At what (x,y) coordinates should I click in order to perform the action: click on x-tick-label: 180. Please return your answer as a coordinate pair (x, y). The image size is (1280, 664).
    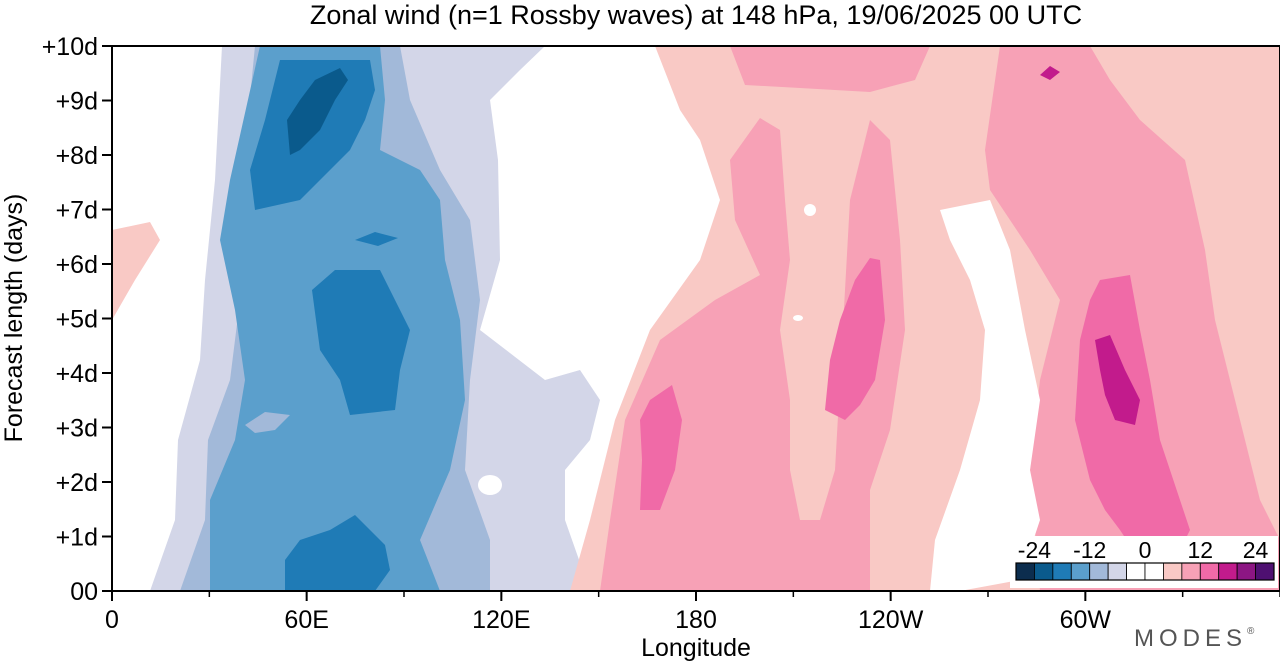
    Looking at the image, I should click on (696, 620).